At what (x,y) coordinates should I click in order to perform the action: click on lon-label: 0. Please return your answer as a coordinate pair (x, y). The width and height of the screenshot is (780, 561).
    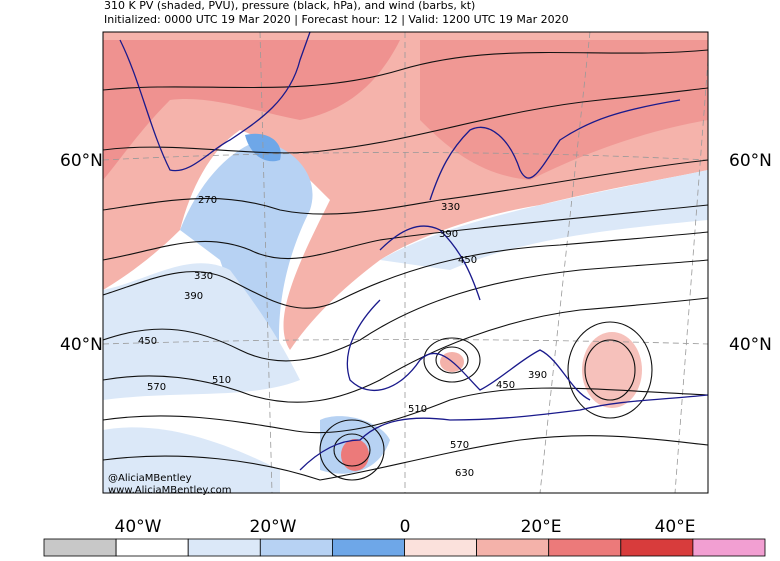
    Looking at the image, I should click on (405, 527).